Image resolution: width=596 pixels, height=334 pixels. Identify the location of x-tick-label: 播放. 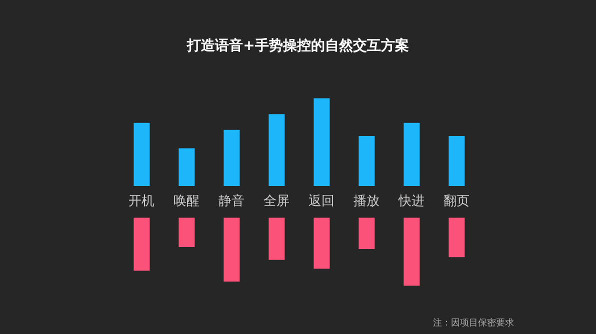
(367, 201).